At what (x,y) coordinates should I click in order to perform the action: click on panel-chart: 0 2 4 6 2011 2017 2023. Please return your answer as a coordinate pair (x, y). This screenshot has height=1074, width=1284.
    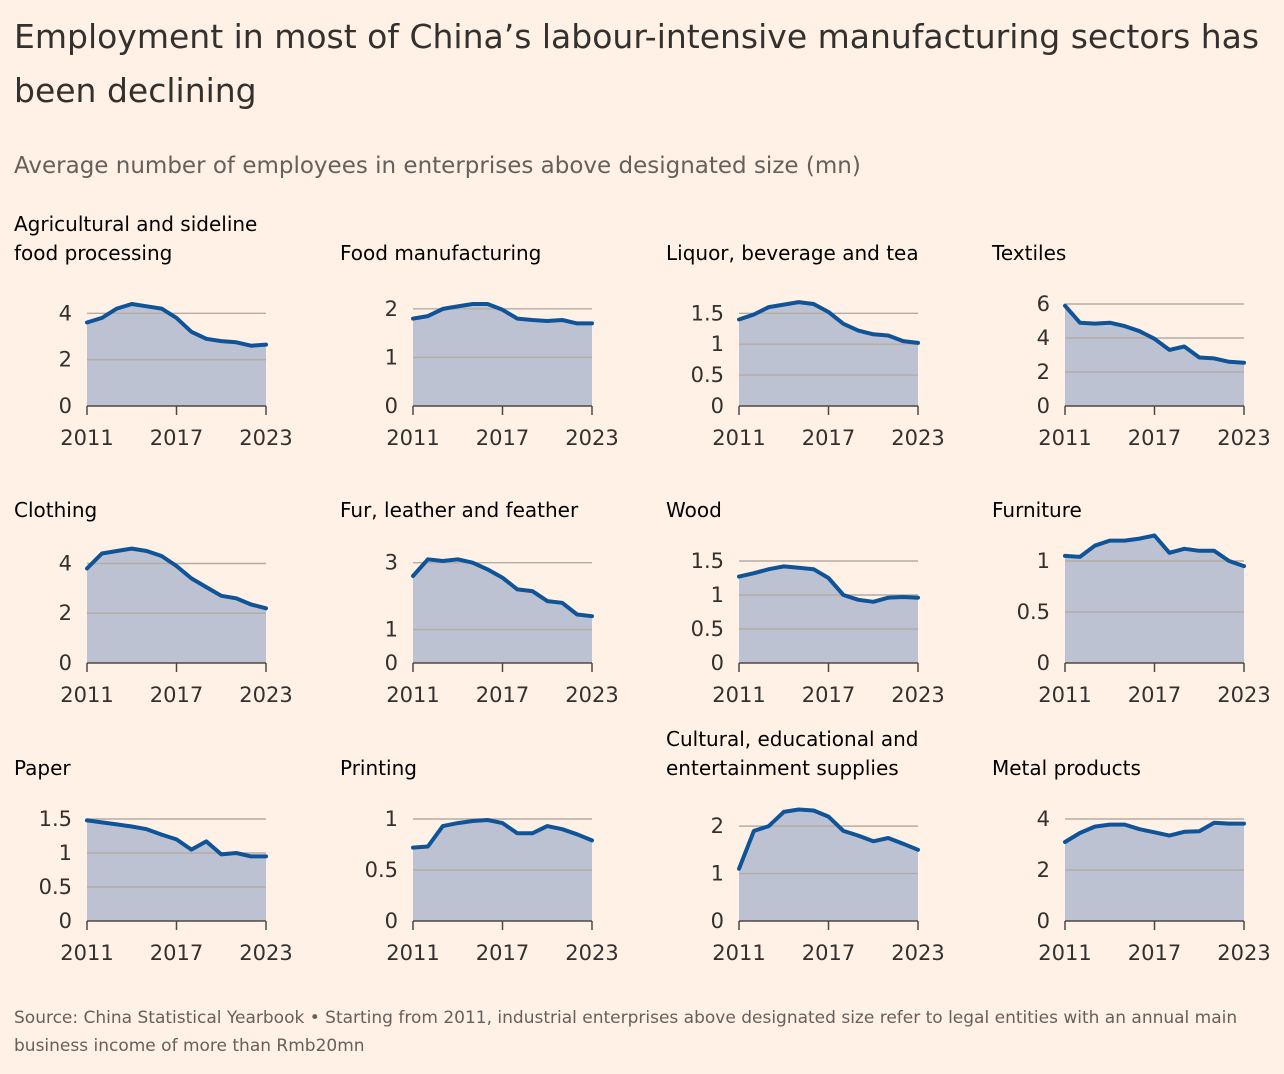
    Looking at the image, I should click on (1154, 371).